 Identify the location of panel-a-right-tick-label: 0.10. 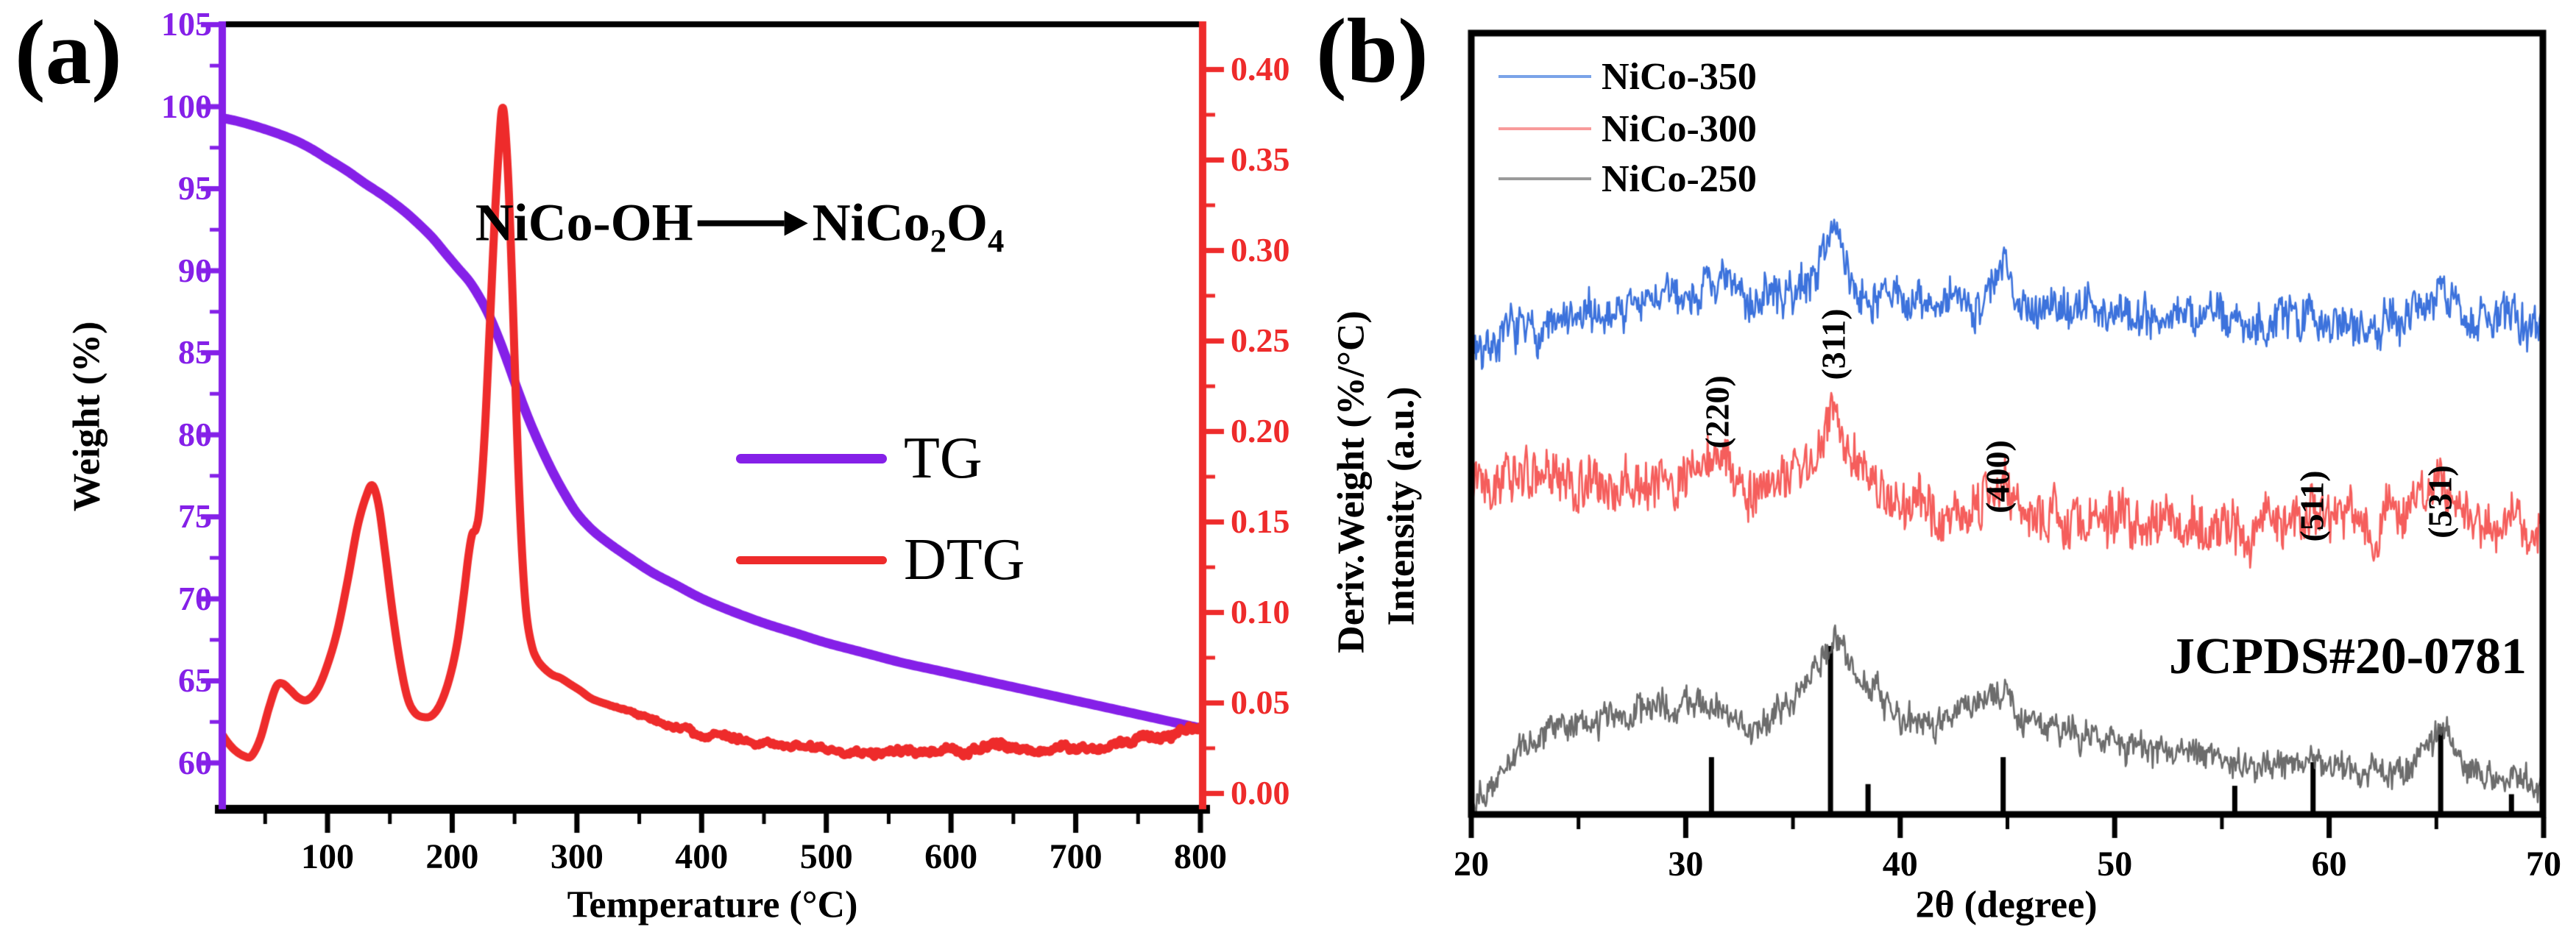
(1260, 611).